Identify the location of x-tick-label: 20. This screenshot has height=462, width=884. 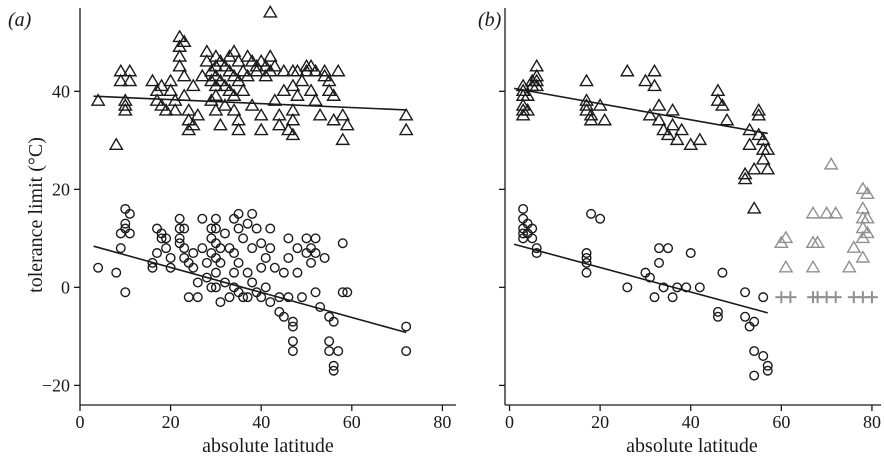
(600, 422).